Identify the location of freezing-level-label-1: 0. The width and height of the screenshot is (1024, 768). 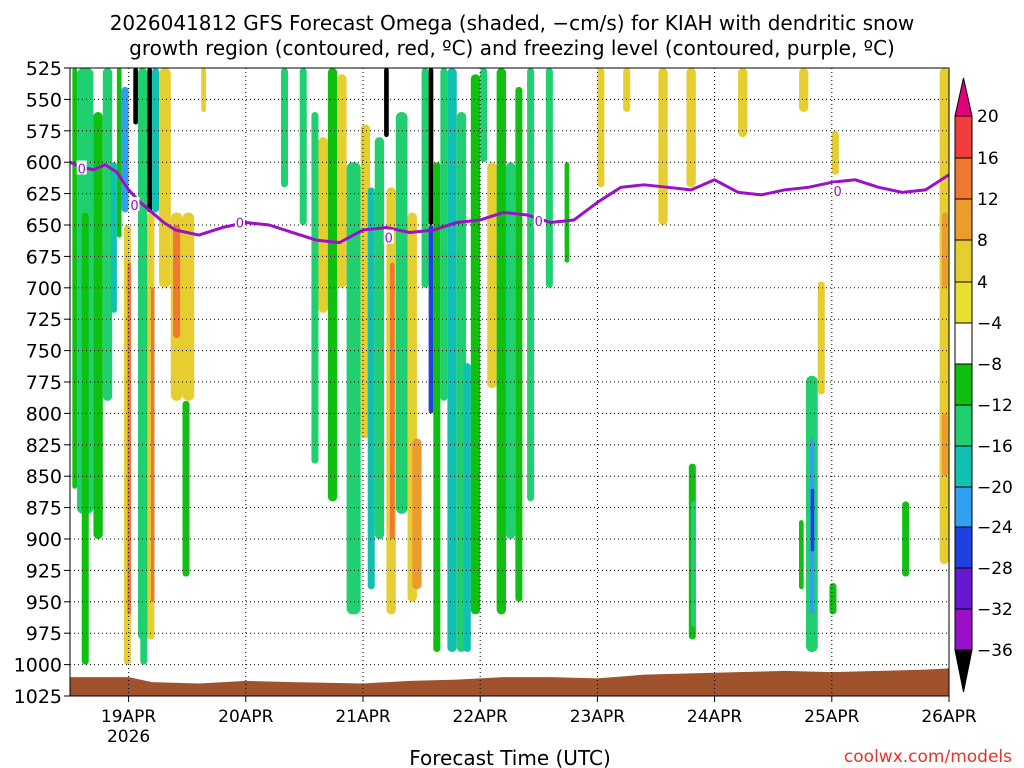
(134, 206).